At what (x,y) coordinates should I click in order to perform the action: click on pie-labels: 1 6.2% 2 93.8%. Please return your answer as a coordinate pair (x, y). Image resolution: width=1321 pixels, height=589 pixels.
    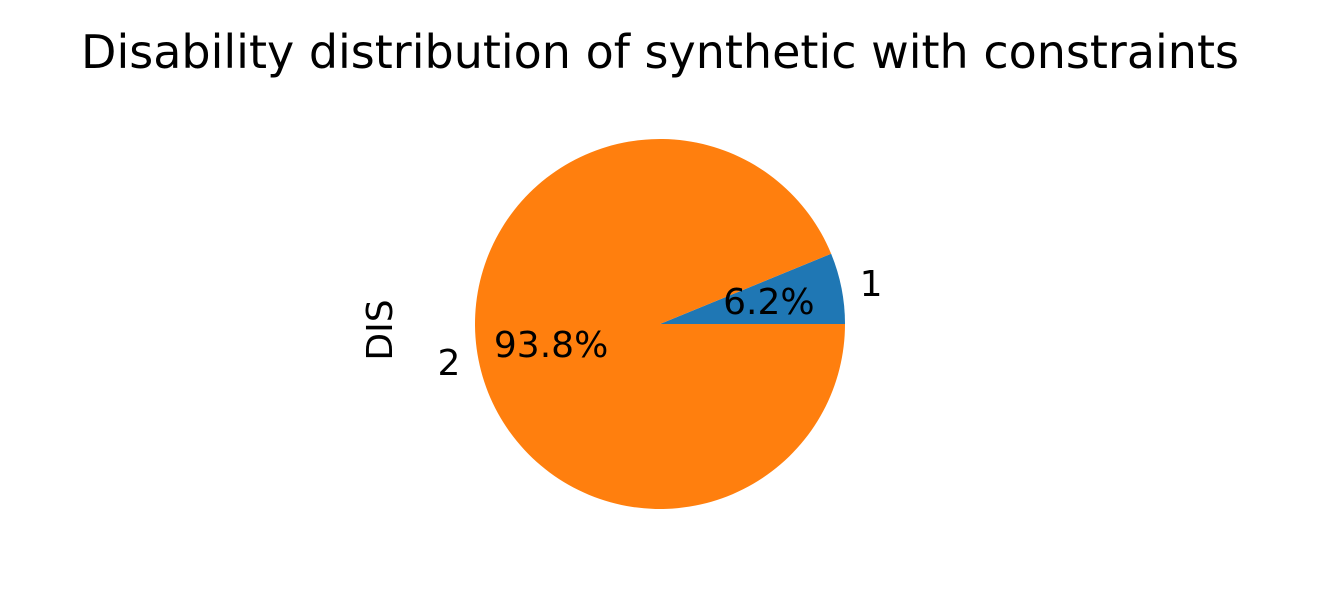
    Looking at the image, I should click on (659, 324).